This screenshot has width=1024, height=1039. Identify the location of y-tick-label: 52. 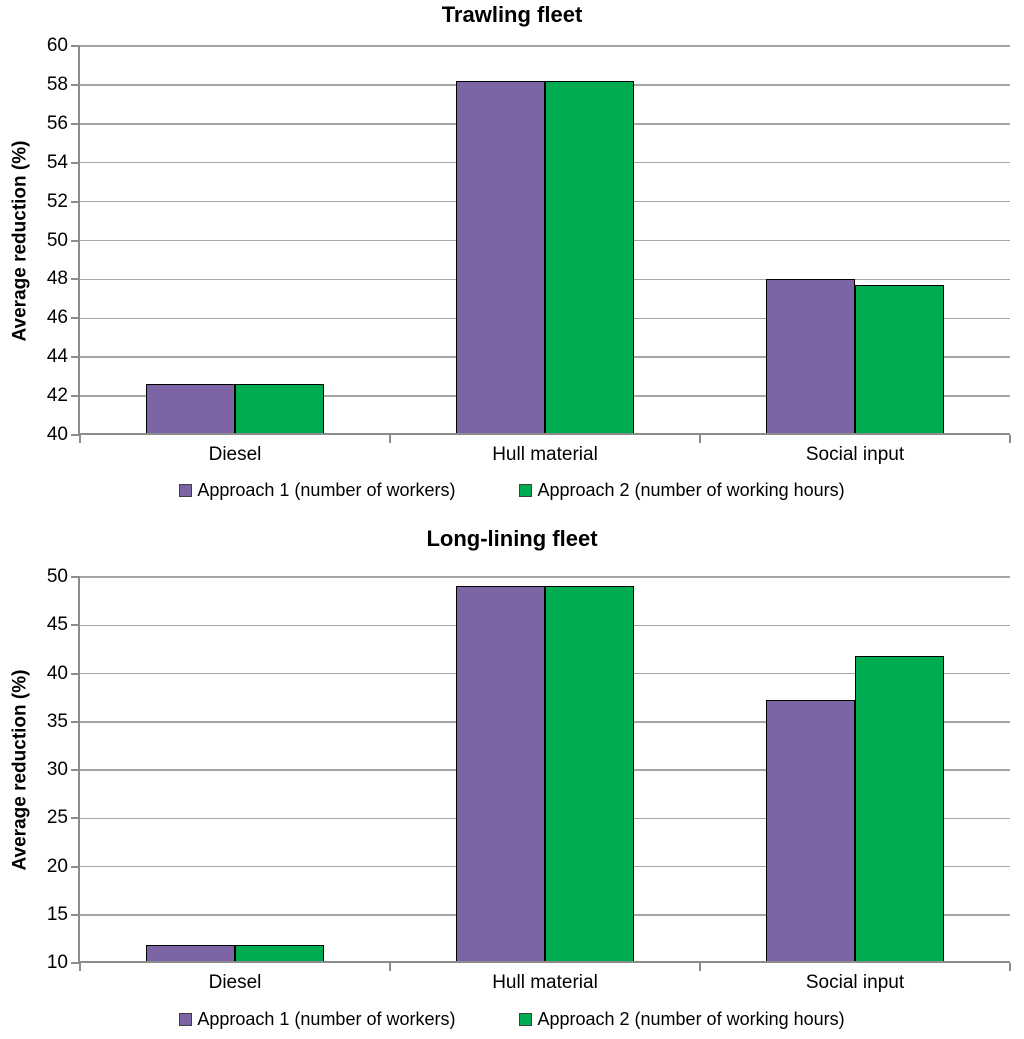
(57, 201).